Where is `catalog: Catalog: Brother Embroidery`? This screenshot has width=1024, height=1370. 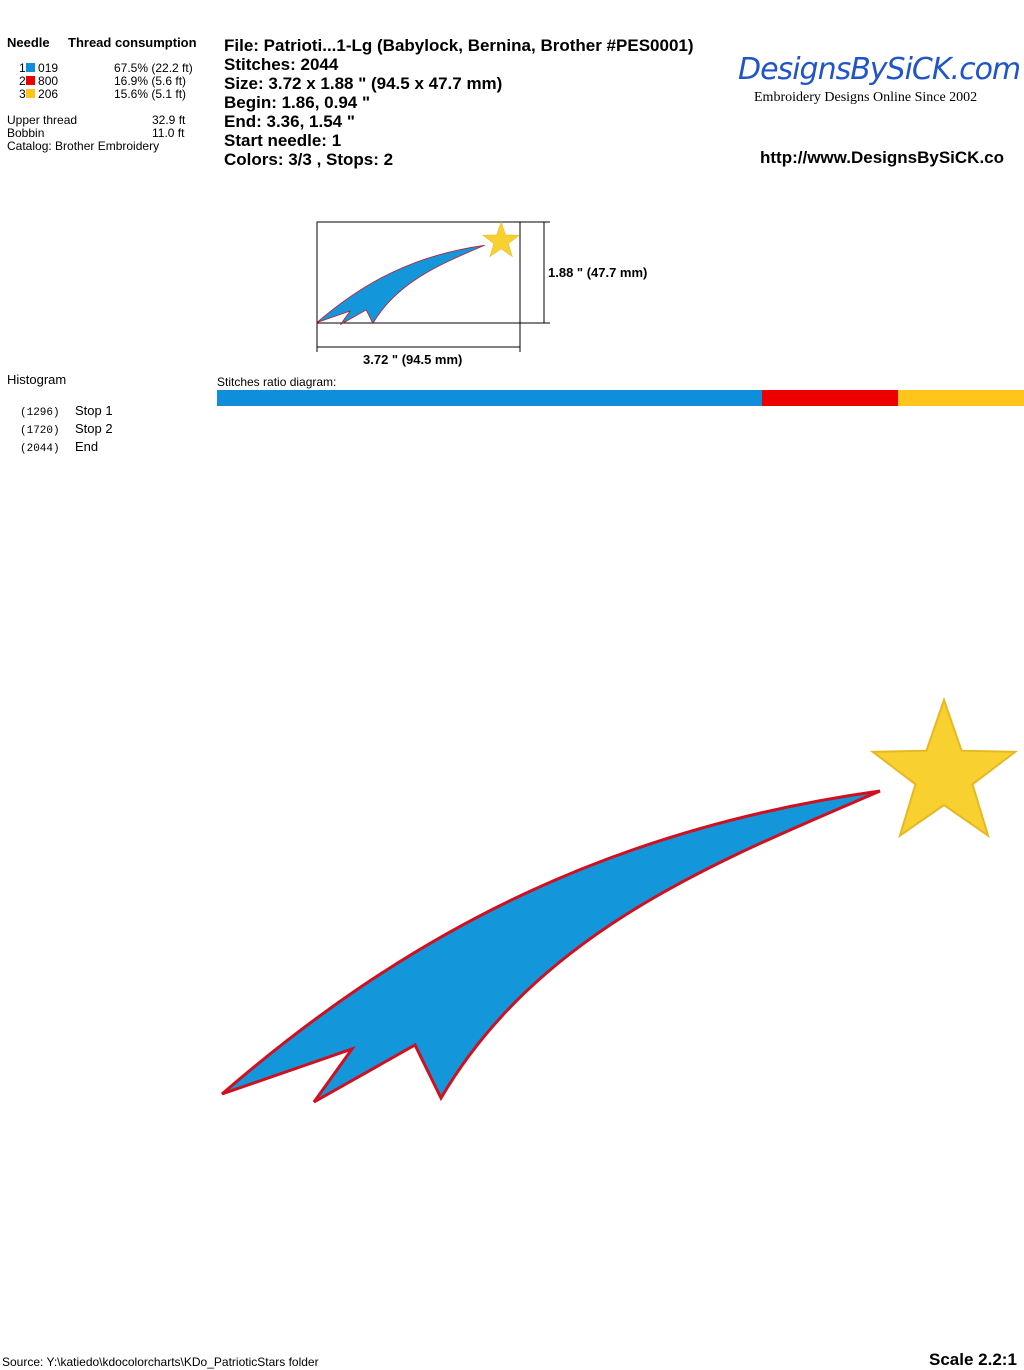
catalog: Catalog: Brother Embroidery is located at coordinates (83, 146).